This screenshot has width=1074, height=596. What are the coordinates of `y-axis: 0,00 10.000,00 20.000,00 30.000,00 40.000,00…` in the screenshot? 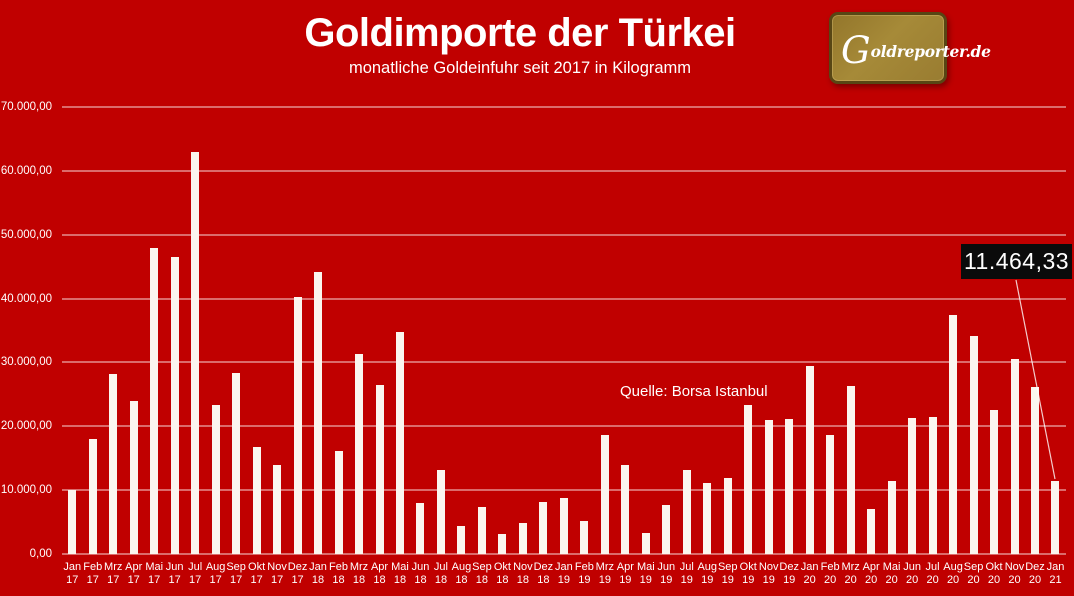 It's located at (26, 330).